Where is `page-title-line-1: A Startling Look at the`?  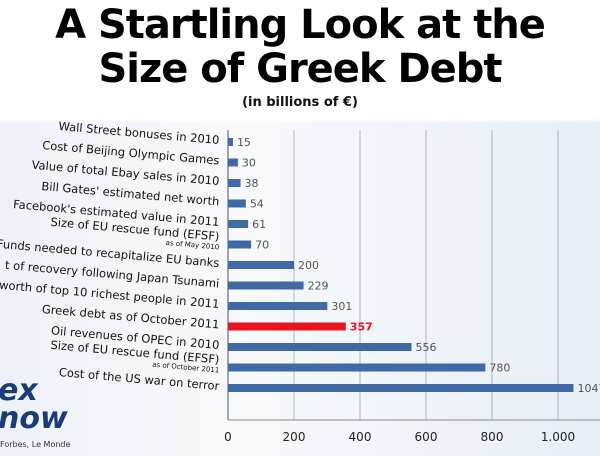
page-title-line-1: A Startling Look at the is located at coordinates (300, 25).